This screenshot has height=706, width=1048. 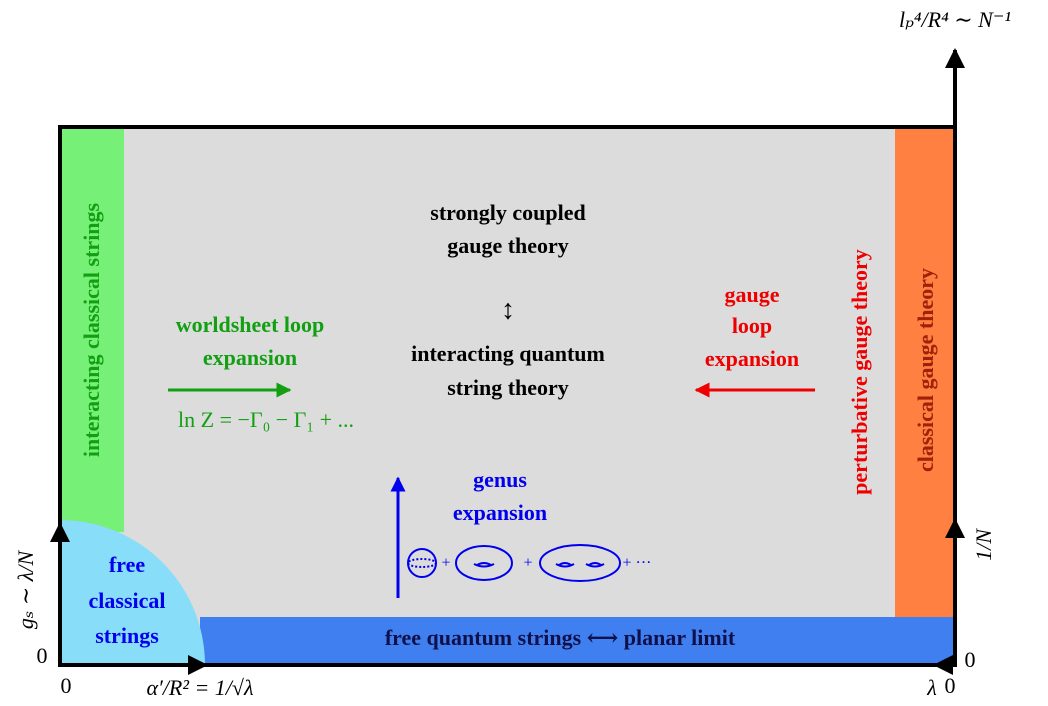 What do you see at coordinates (250, 357) in the screenshot?
I see `worldsheet-label: expansion` at bounding box center [250, 357].